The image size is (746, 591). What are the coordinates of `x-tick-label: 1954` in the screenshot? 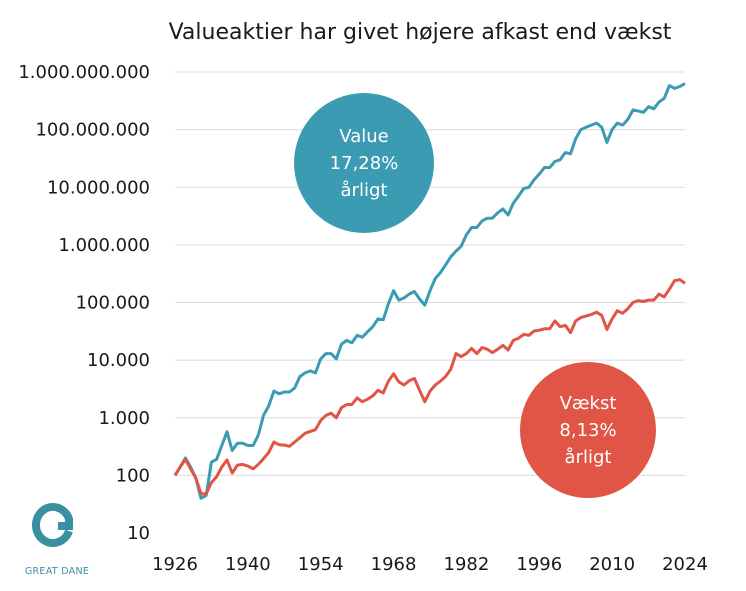 It's located at (321, 564).